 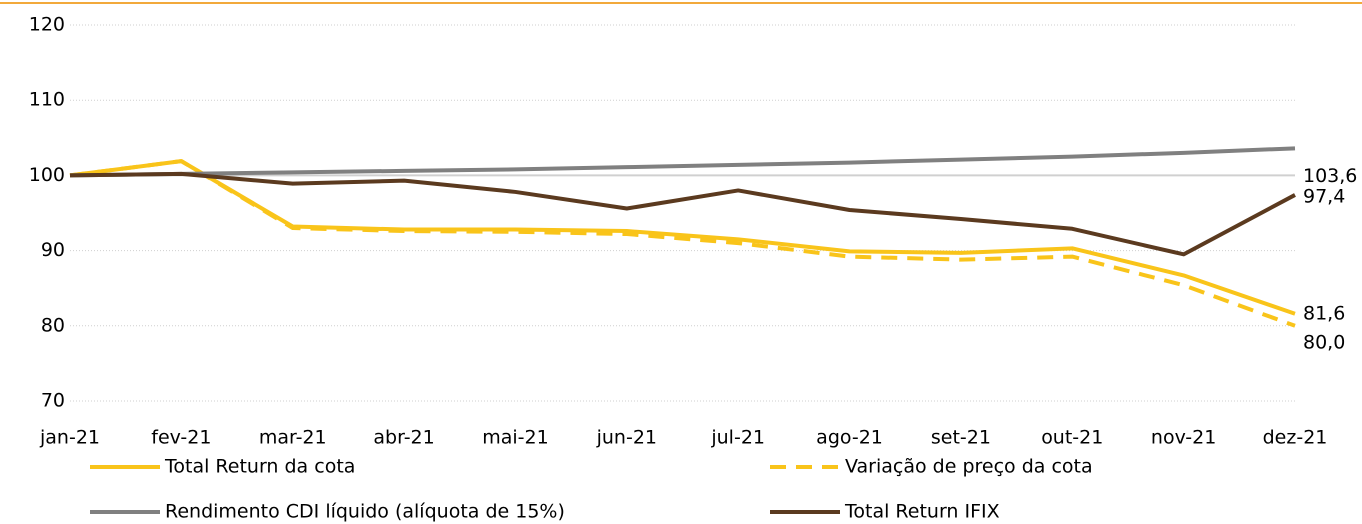 What do you see at coordinates (53, 250) in the screenshot?
I see `y-tick-label: 90` at bounding box center [53, 250].